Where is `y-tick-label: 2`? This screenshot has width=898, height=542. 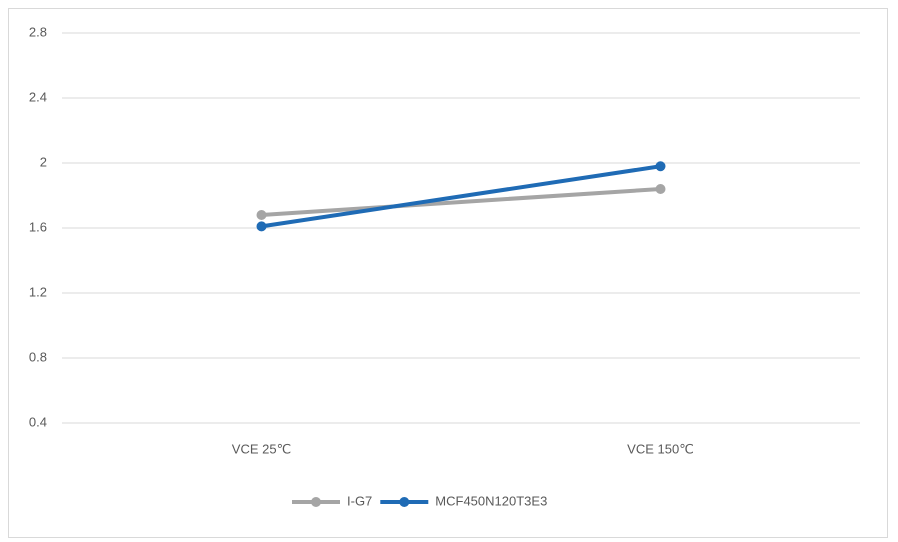
y-tick-label: 2 is located at coordinates (43, 161).